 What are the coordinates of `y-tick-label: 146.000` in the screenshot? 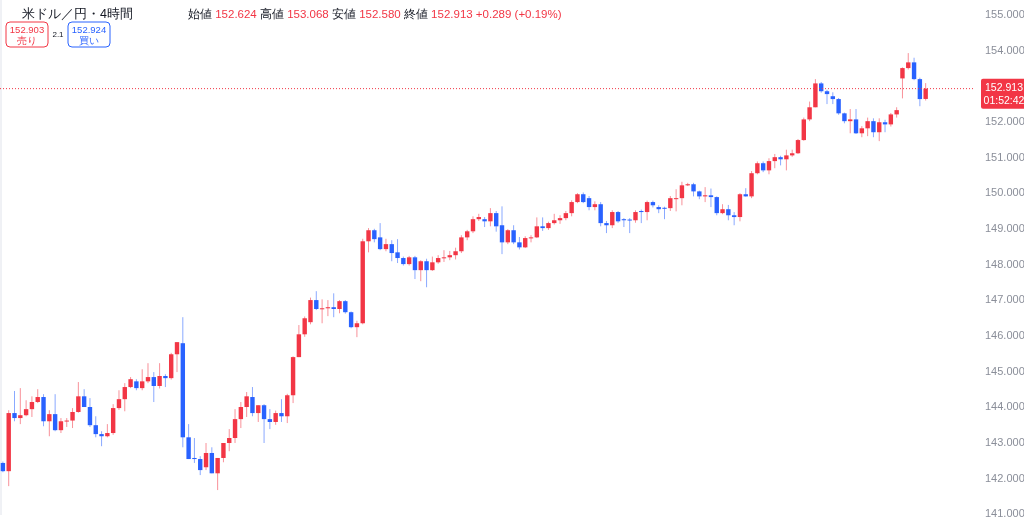 It's located at (1004, 335).